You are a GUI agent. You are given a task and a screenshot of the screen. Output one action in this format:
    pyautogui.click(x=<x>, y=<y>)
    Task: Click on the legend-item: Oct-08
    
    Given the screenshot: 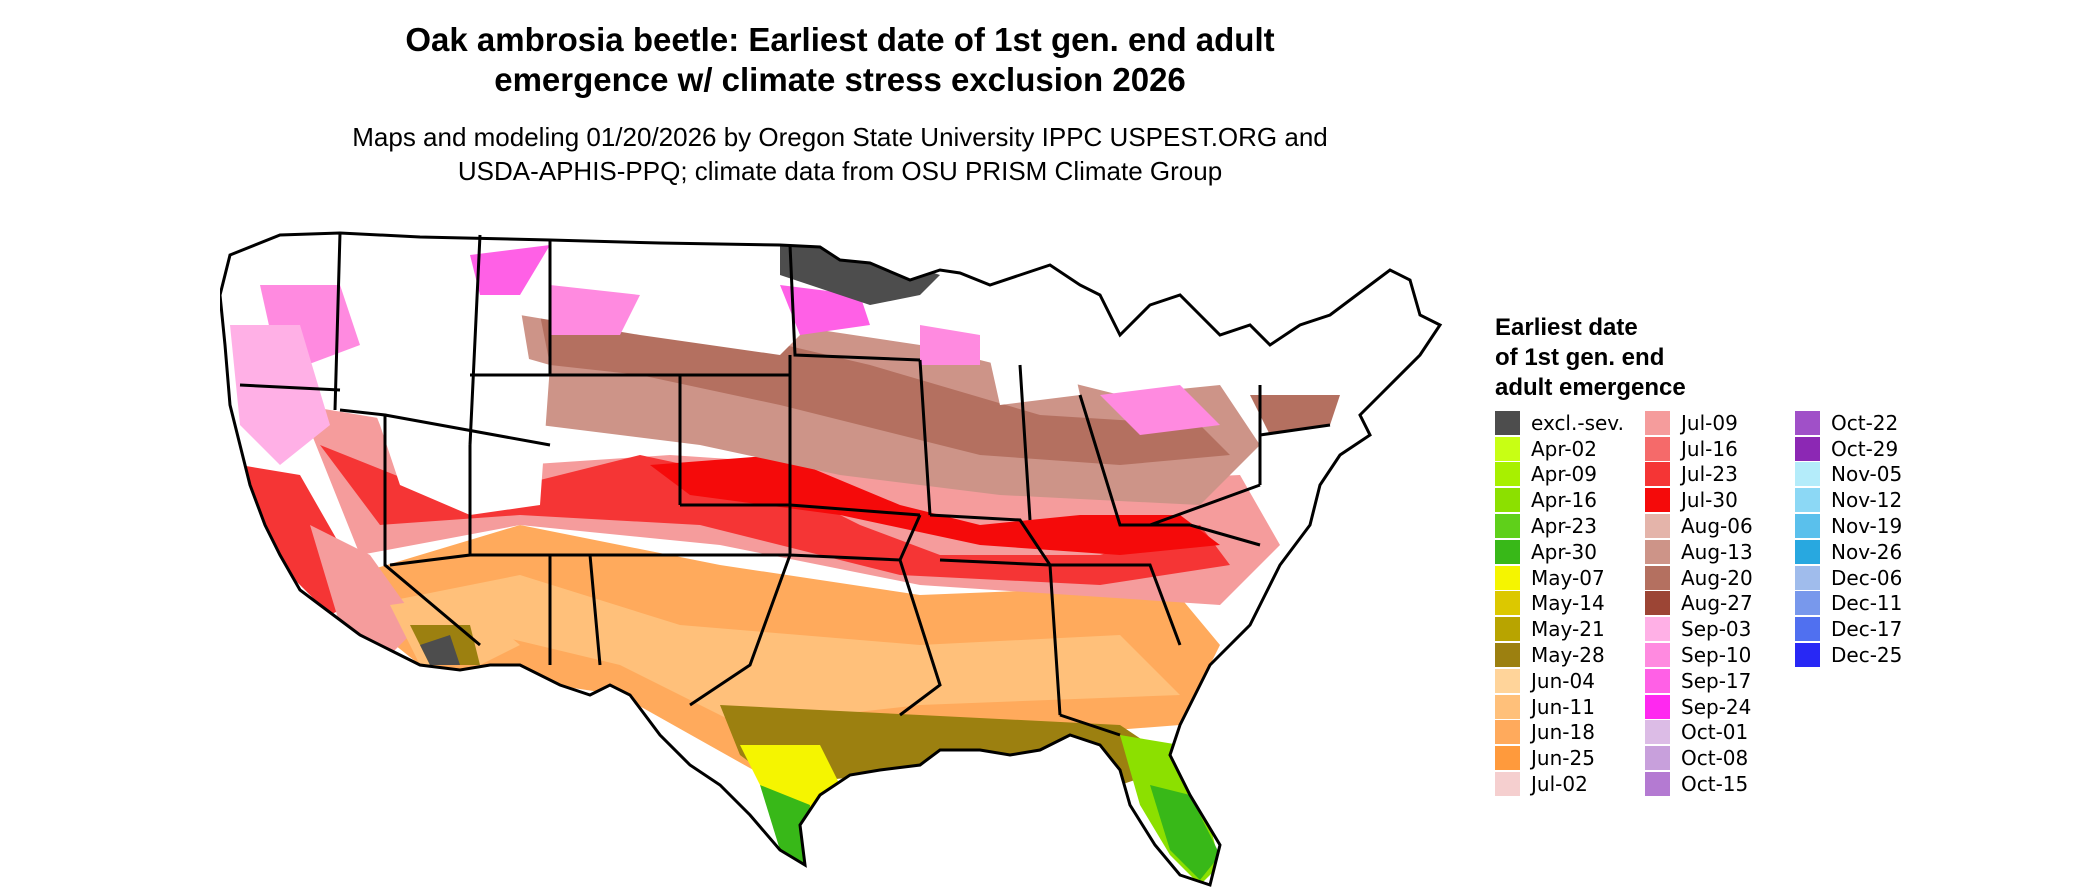 What is the action you would take?
    pyautogui.click(x=1699, y=758)
    